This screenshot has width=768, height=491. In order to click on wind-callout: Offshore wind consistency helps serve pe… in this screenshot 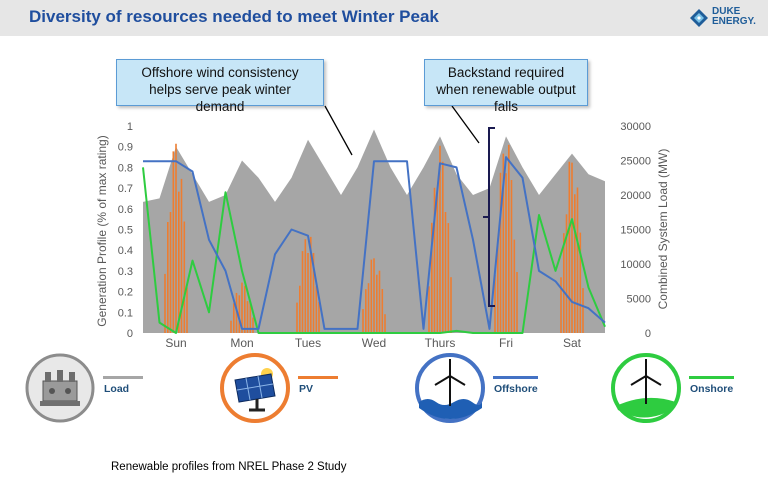, I will do `click(220, 86)`.